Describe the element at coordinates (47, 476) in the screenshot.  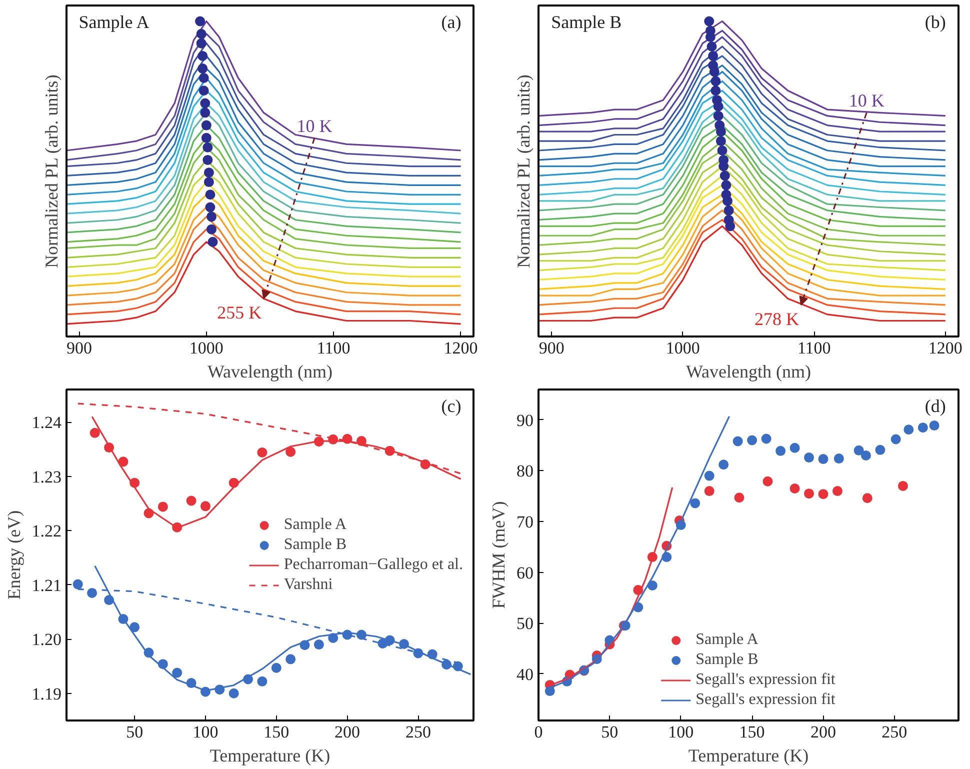
I see `y-tick-label: 1.23` at that location.